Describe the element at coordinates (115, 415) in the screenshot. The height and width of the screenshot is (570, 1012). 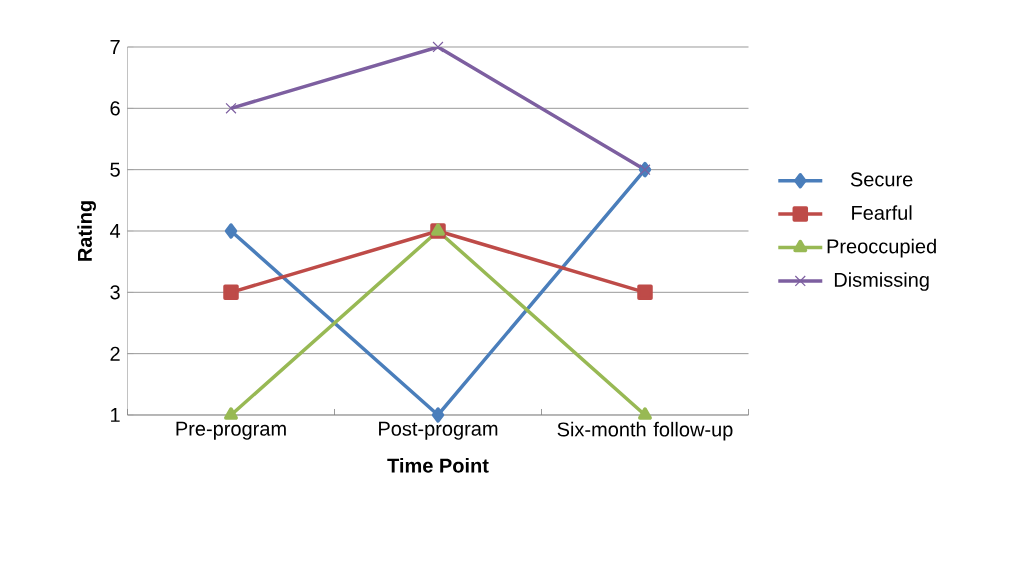
I see `y-tick-label: 1` at that location.